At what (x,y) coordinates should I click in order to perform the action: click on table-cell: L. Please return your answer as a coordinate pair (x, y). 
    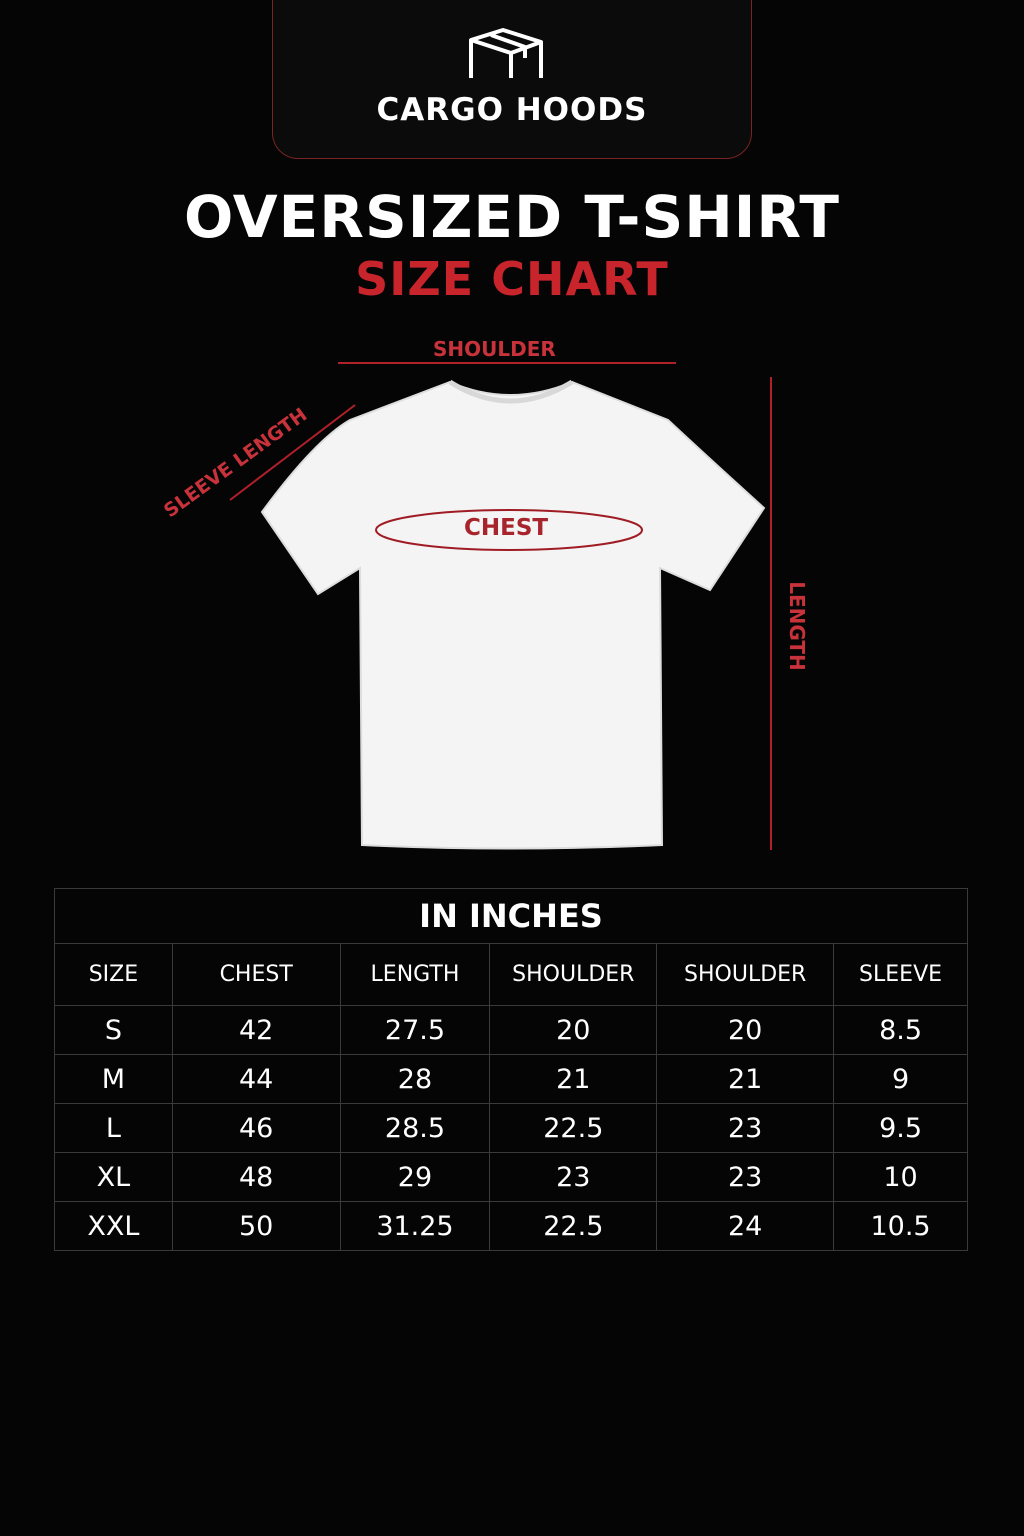
    Looking at the image, I should click on (113, 1128).